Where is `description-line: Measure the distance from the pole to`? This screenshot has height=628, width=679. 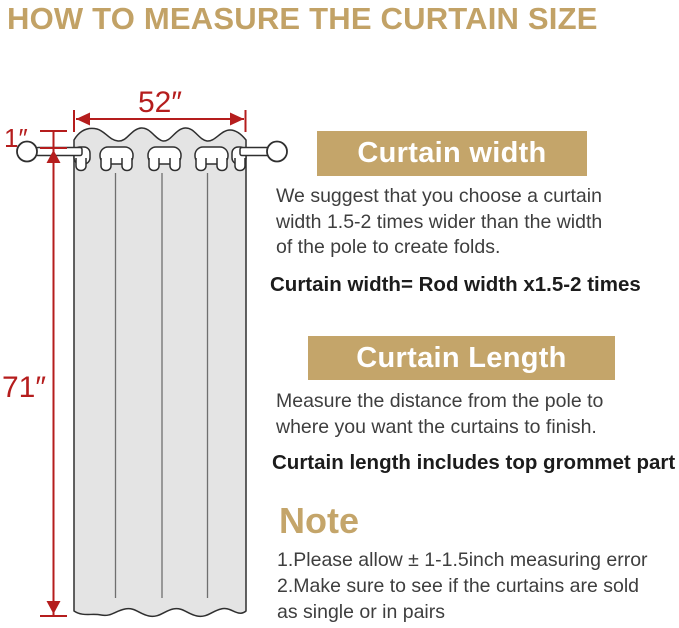 description-line: Measure the distance from the pole to is located at coordinates (440, 401).